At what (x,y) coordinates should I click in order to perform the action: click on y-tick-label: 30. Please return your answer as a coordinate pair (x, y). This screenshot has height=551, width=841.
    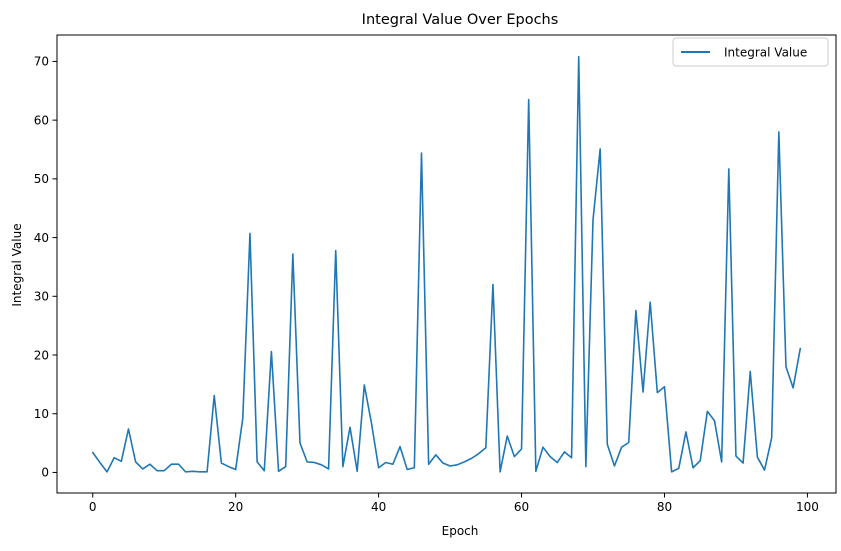
    Looking at the image, I should click on (41, 297).